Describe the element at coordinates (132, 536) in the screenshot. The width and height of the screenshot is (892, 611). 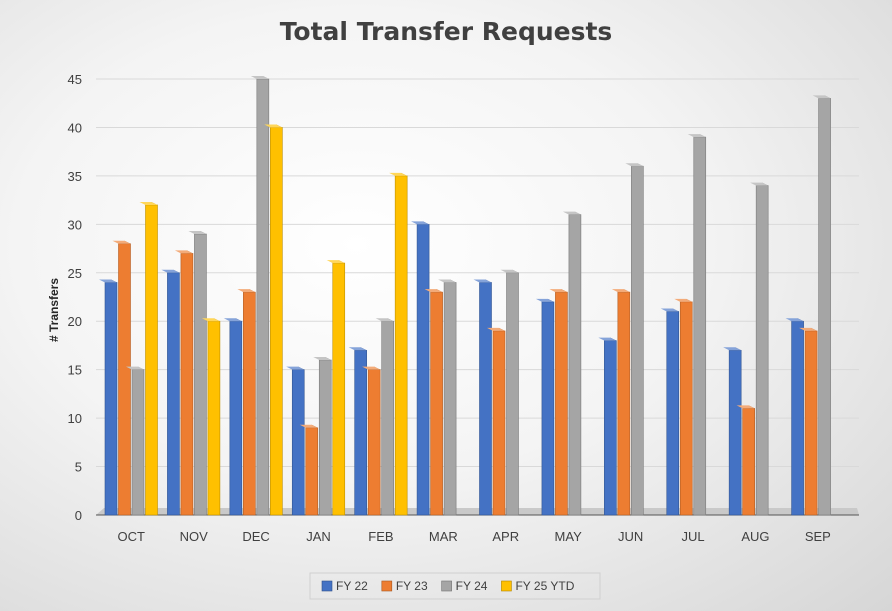
I see `x-tick-label: OCT` at that location.